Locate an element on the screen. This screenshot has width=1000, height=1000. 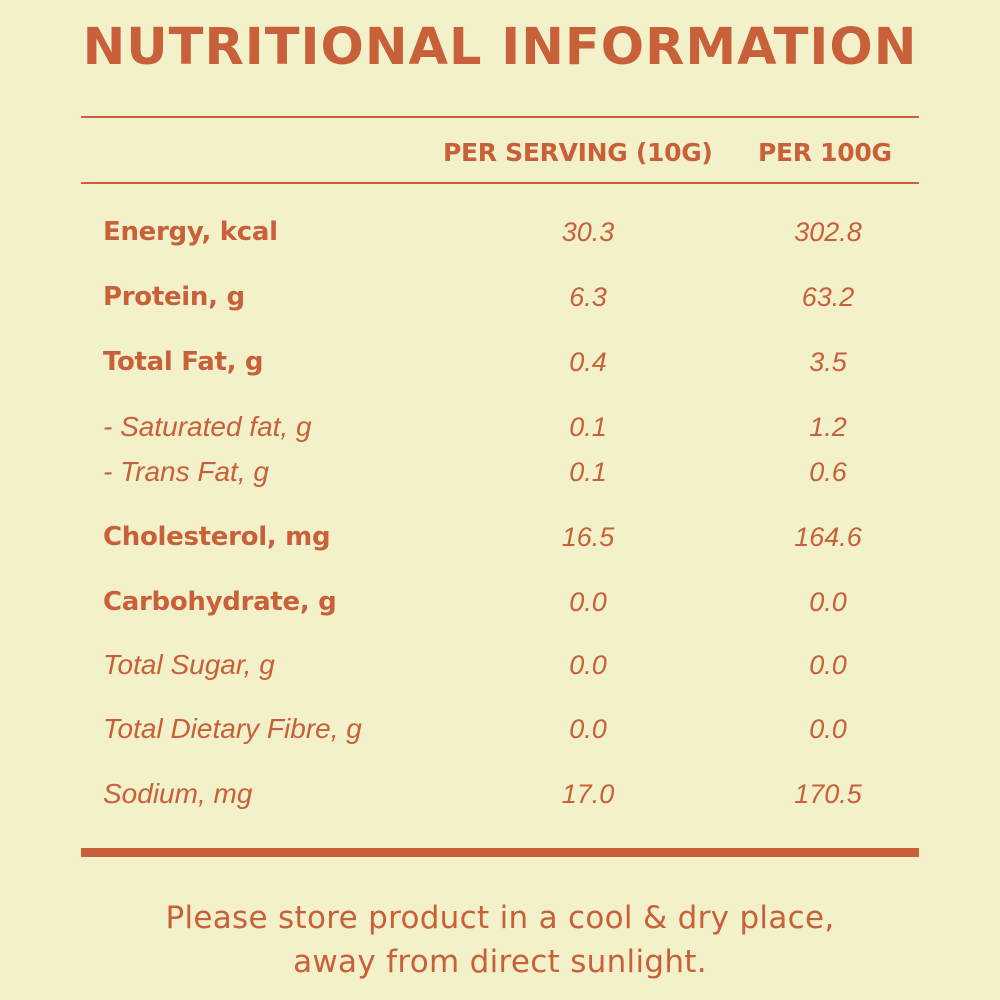
per-serving-value: 0.4 is located at coordinates (588, 362).